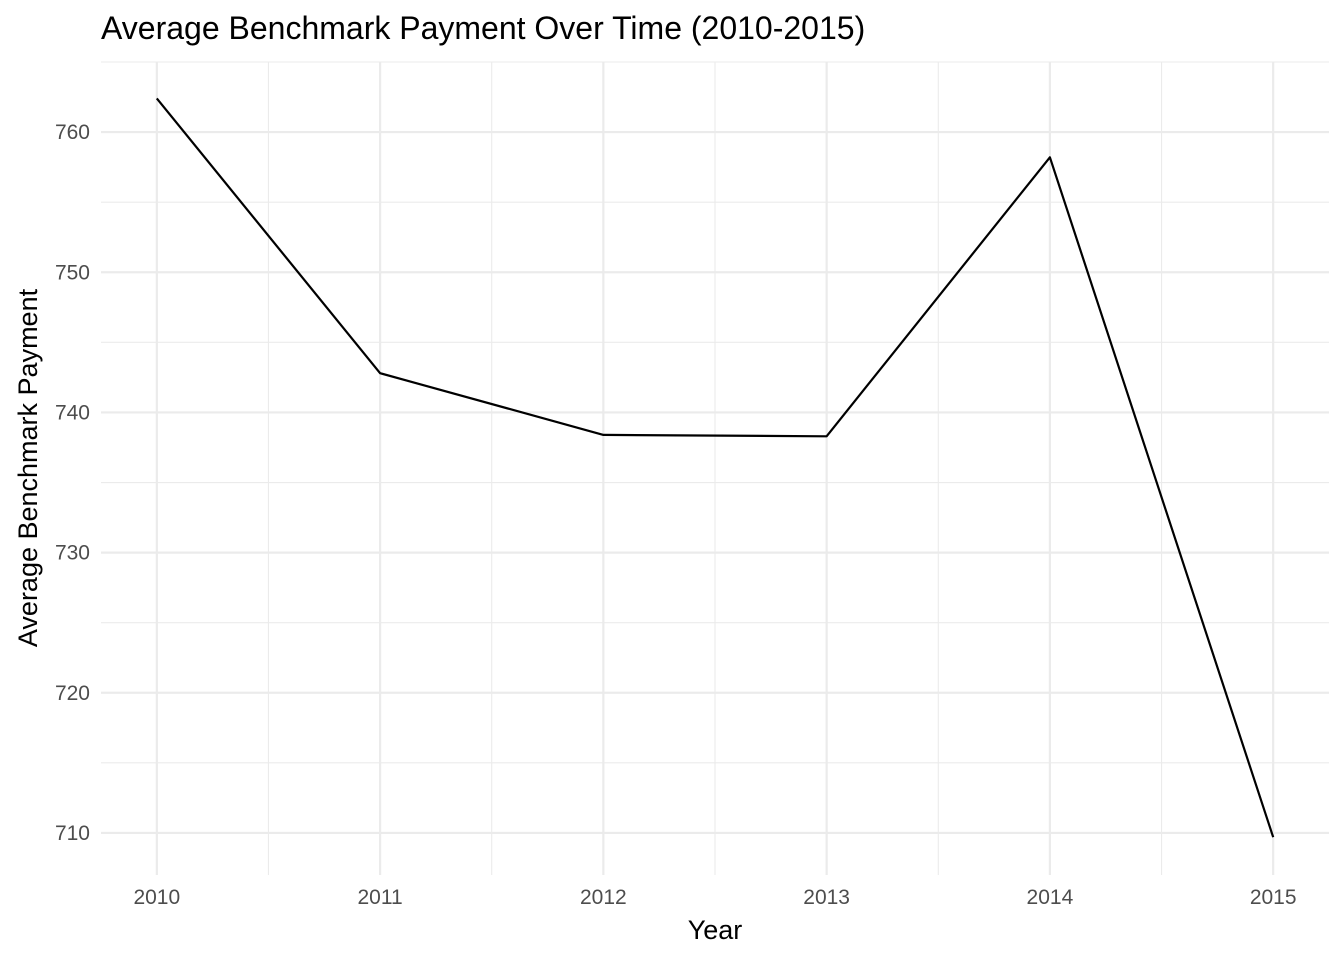 The height and width of the screenshot is (960, 1344). I want to click on x-tick-label: 2011, so click(380, 897).